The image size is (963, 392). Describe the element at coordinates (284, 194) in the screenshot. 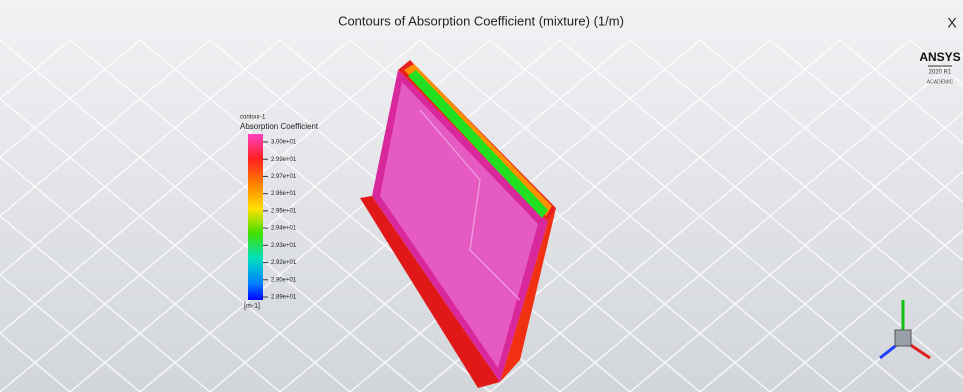

I see `legend-label: 2.96e+01` at that location.